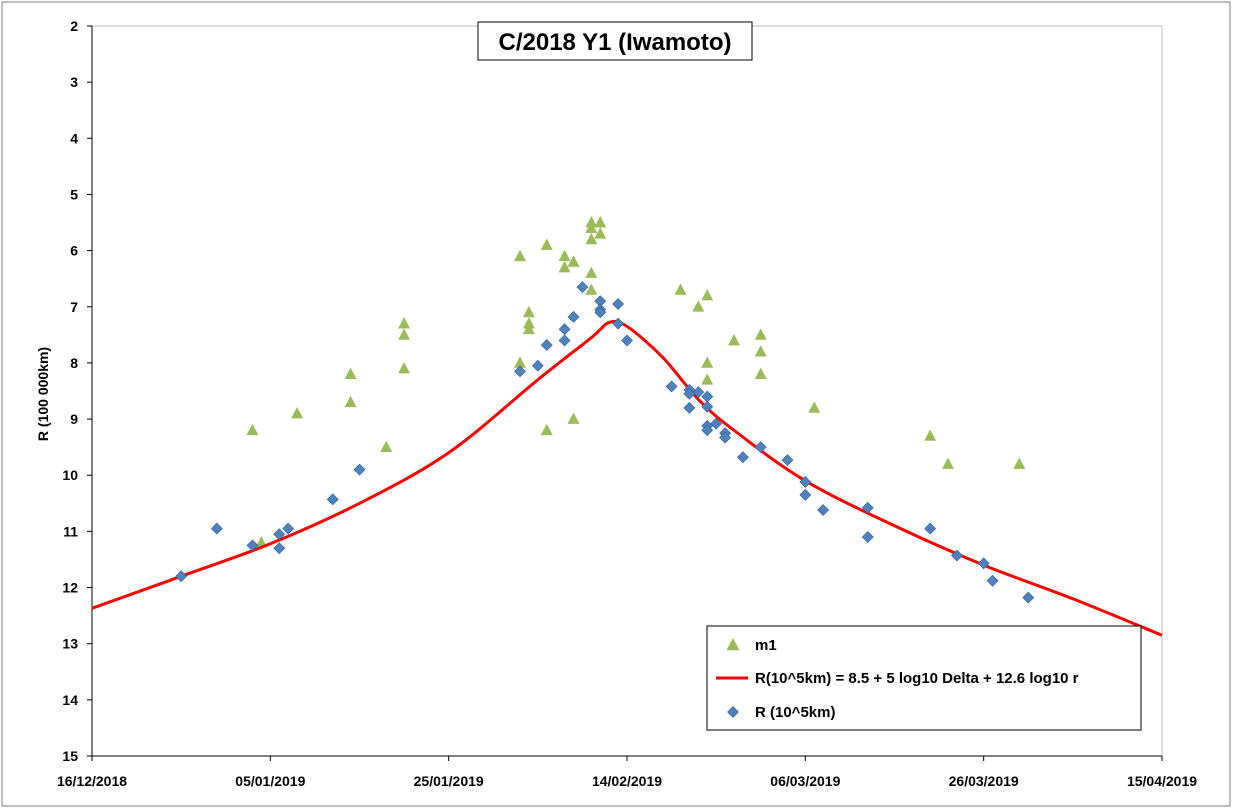 The width and height of the screenshot is (1234, 810). I want to click on legend-label: m1, so click(766, 645).